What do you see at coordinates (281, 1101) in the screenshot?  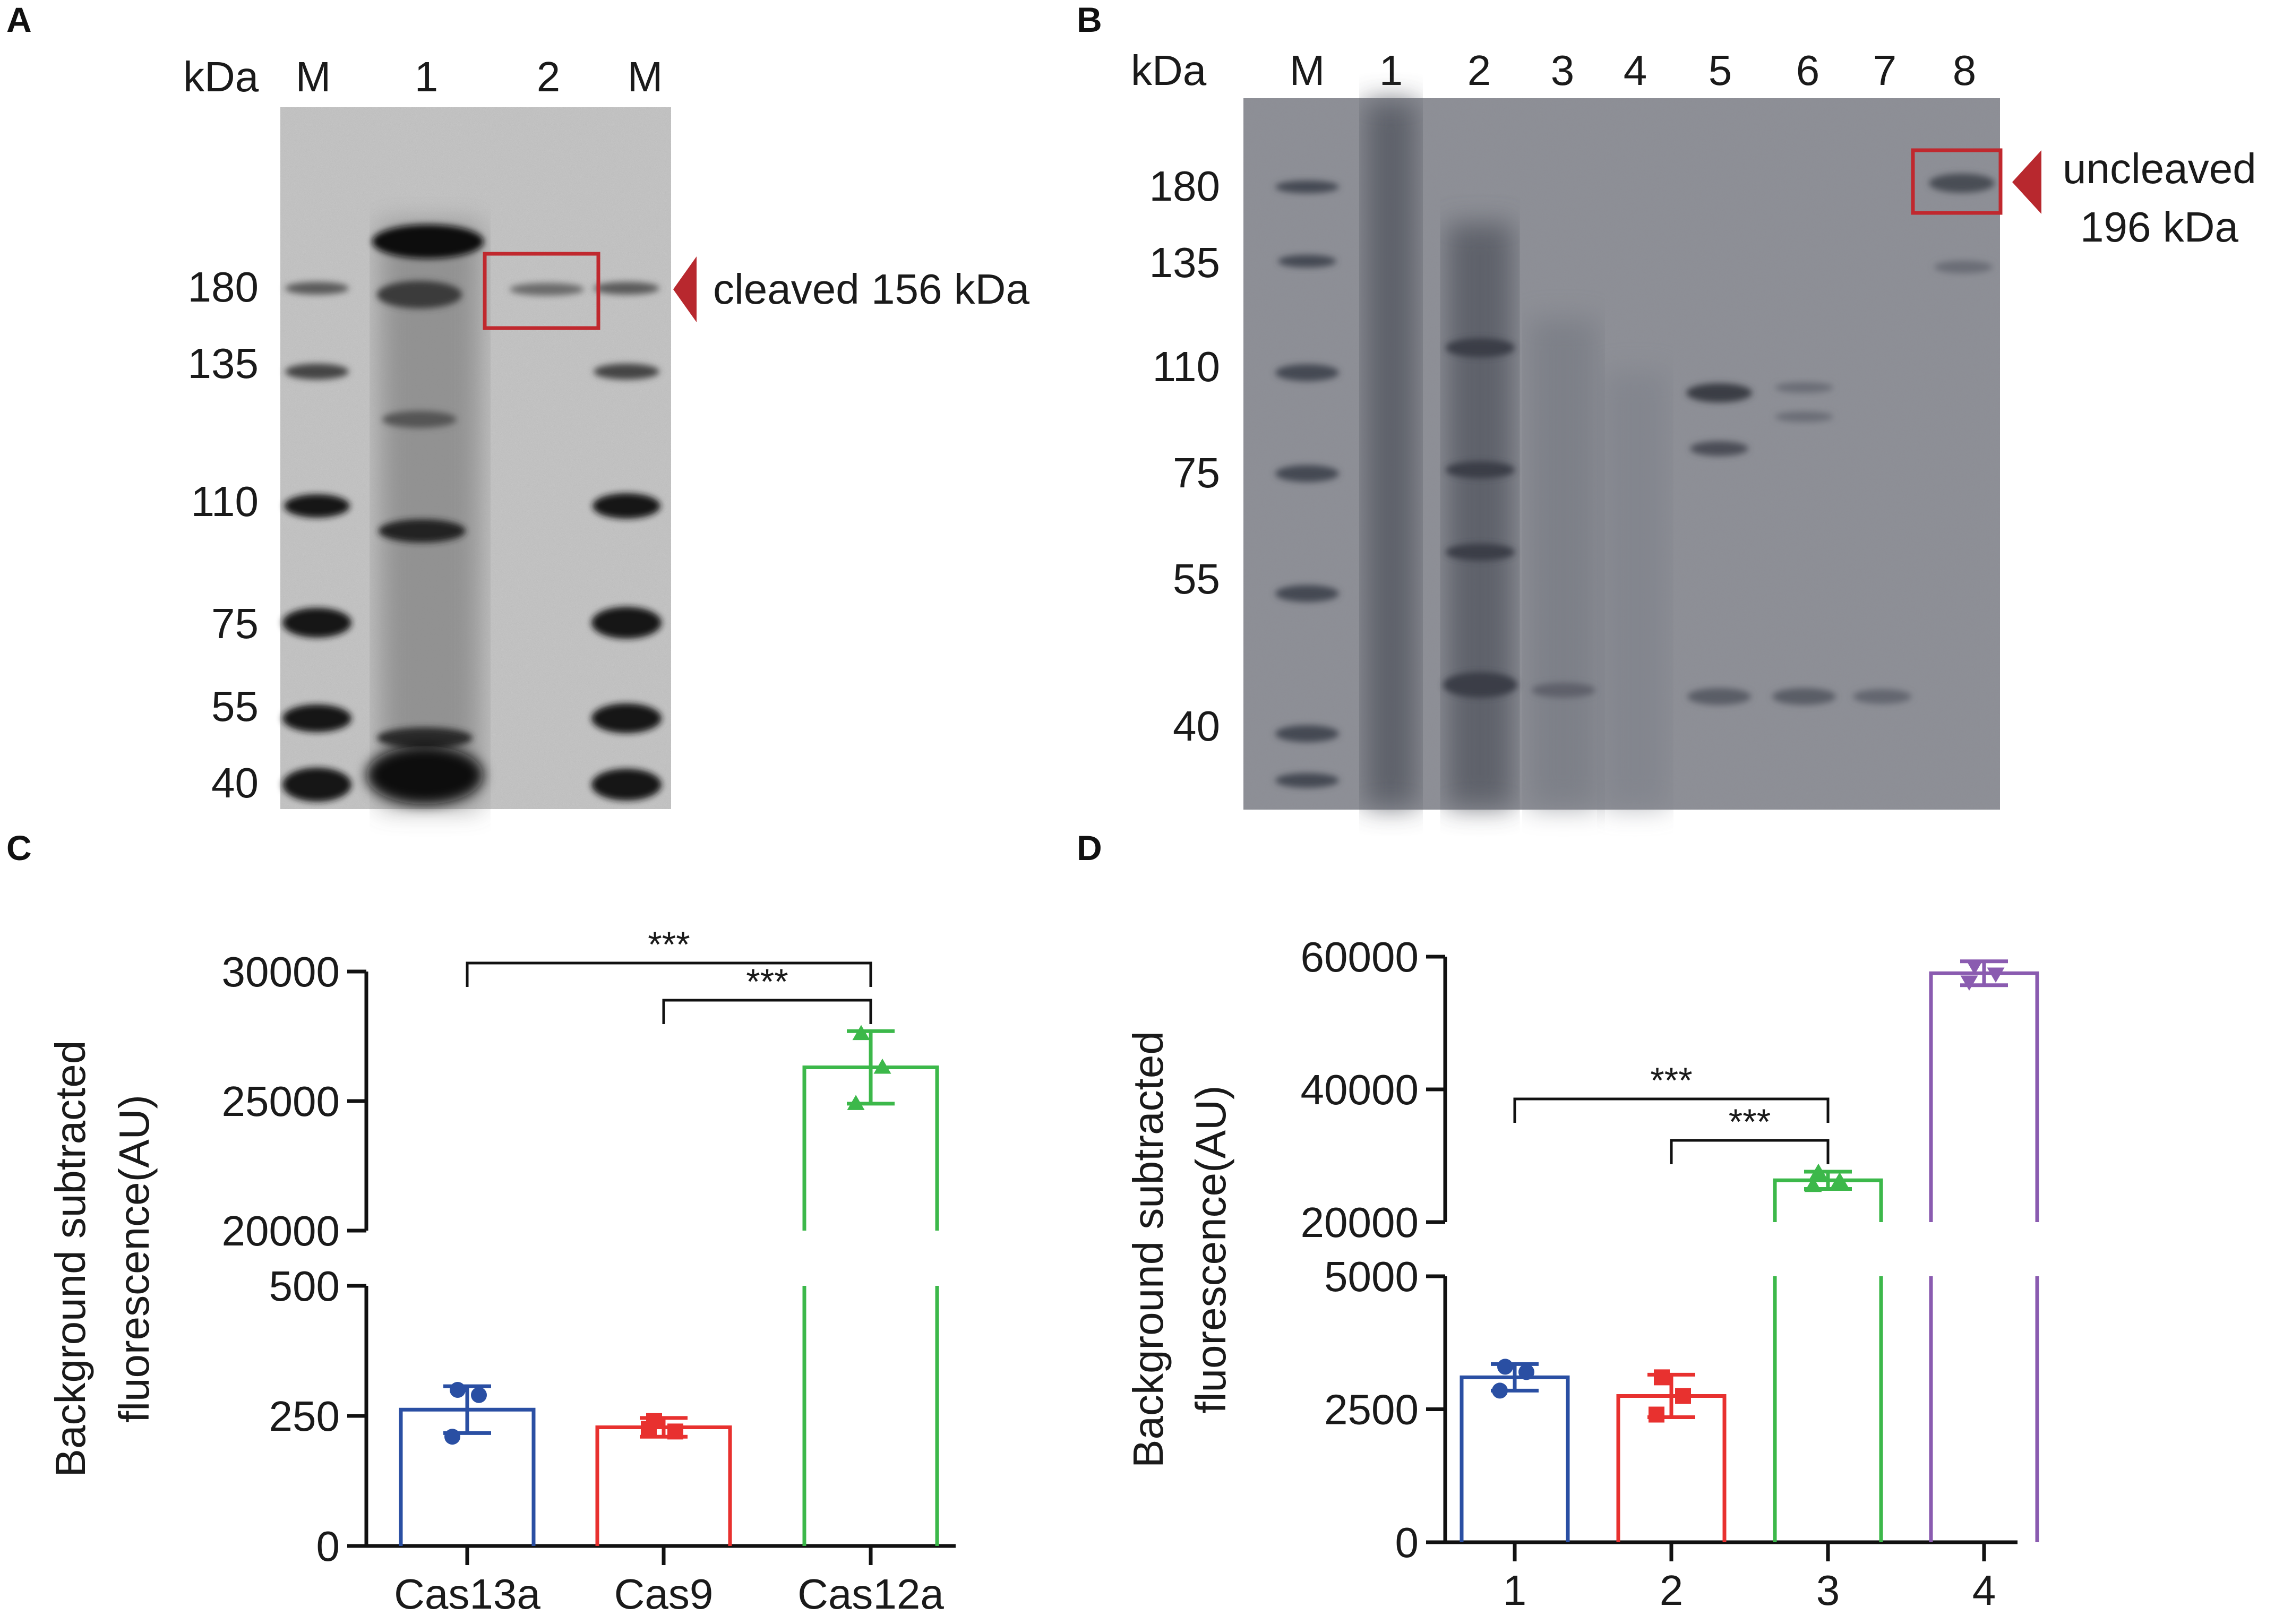 I see `y-tick-label: 25000` at bounding box center [281, 1101].